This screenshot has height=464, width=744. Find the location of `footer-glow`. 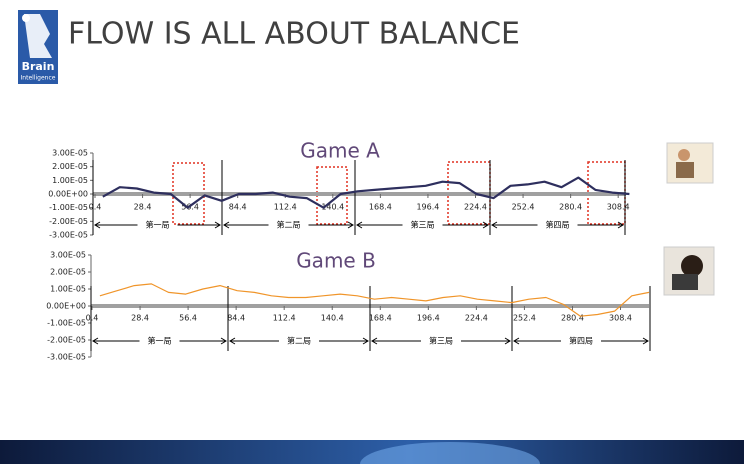

footer-glow is located at coordinates (450, 453).